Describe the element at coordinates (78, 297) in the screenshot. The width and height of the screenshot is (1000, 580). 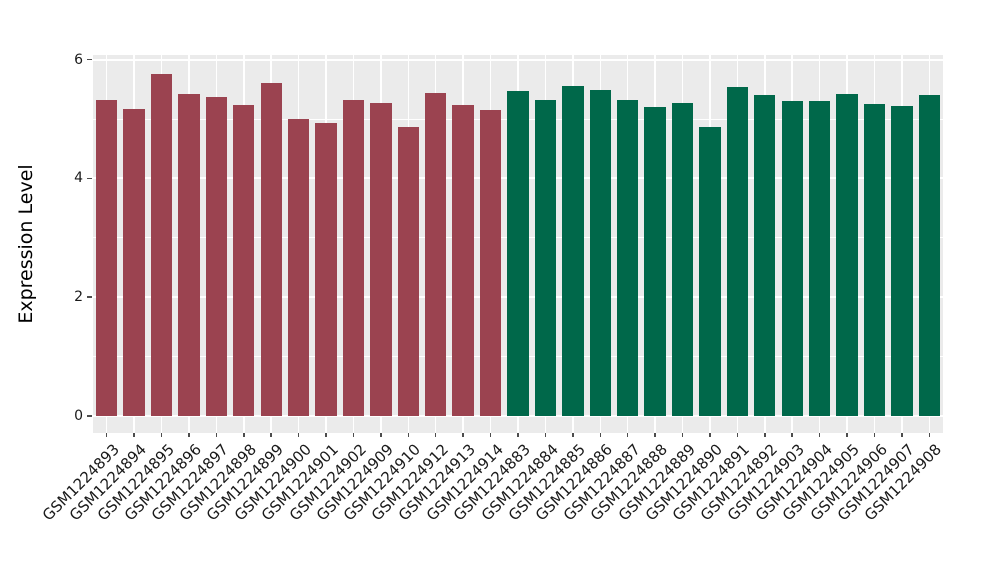
I see `y-tick-label: 2` at that location.